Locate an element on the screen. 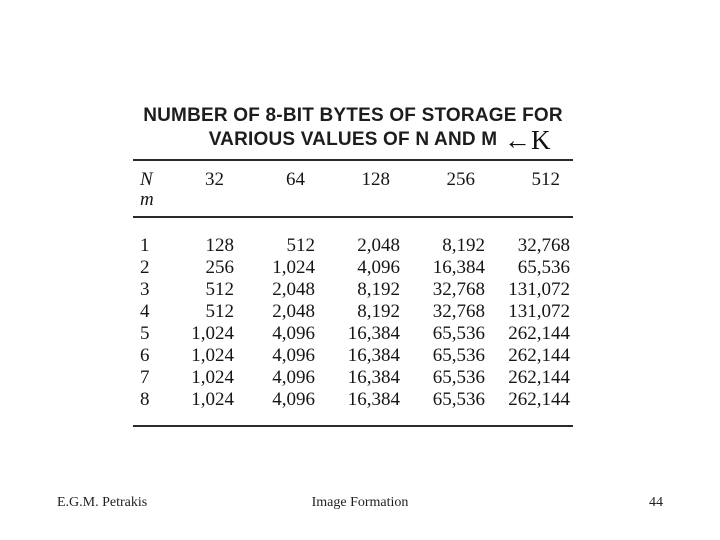 This screenshot has height=540, width=720. table-cell: 256 is located at coordinates (220, 267).